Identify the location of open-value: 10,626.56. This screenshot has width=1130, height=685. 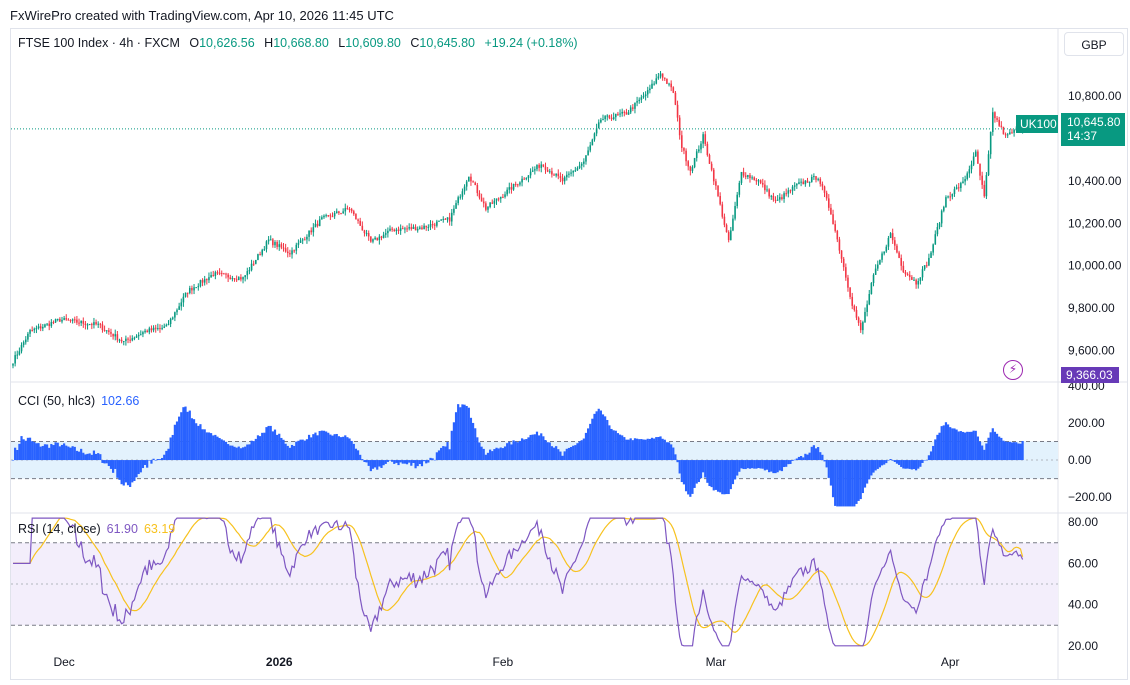
(227, 43).